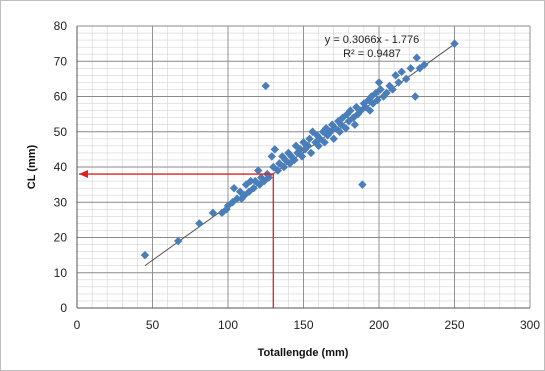 This screenshot has width=545, height=371. What do you see at coordinates (530, 325) in the screenshot?
I see `x-tick-label: 300` at bounding box center [530, 325].